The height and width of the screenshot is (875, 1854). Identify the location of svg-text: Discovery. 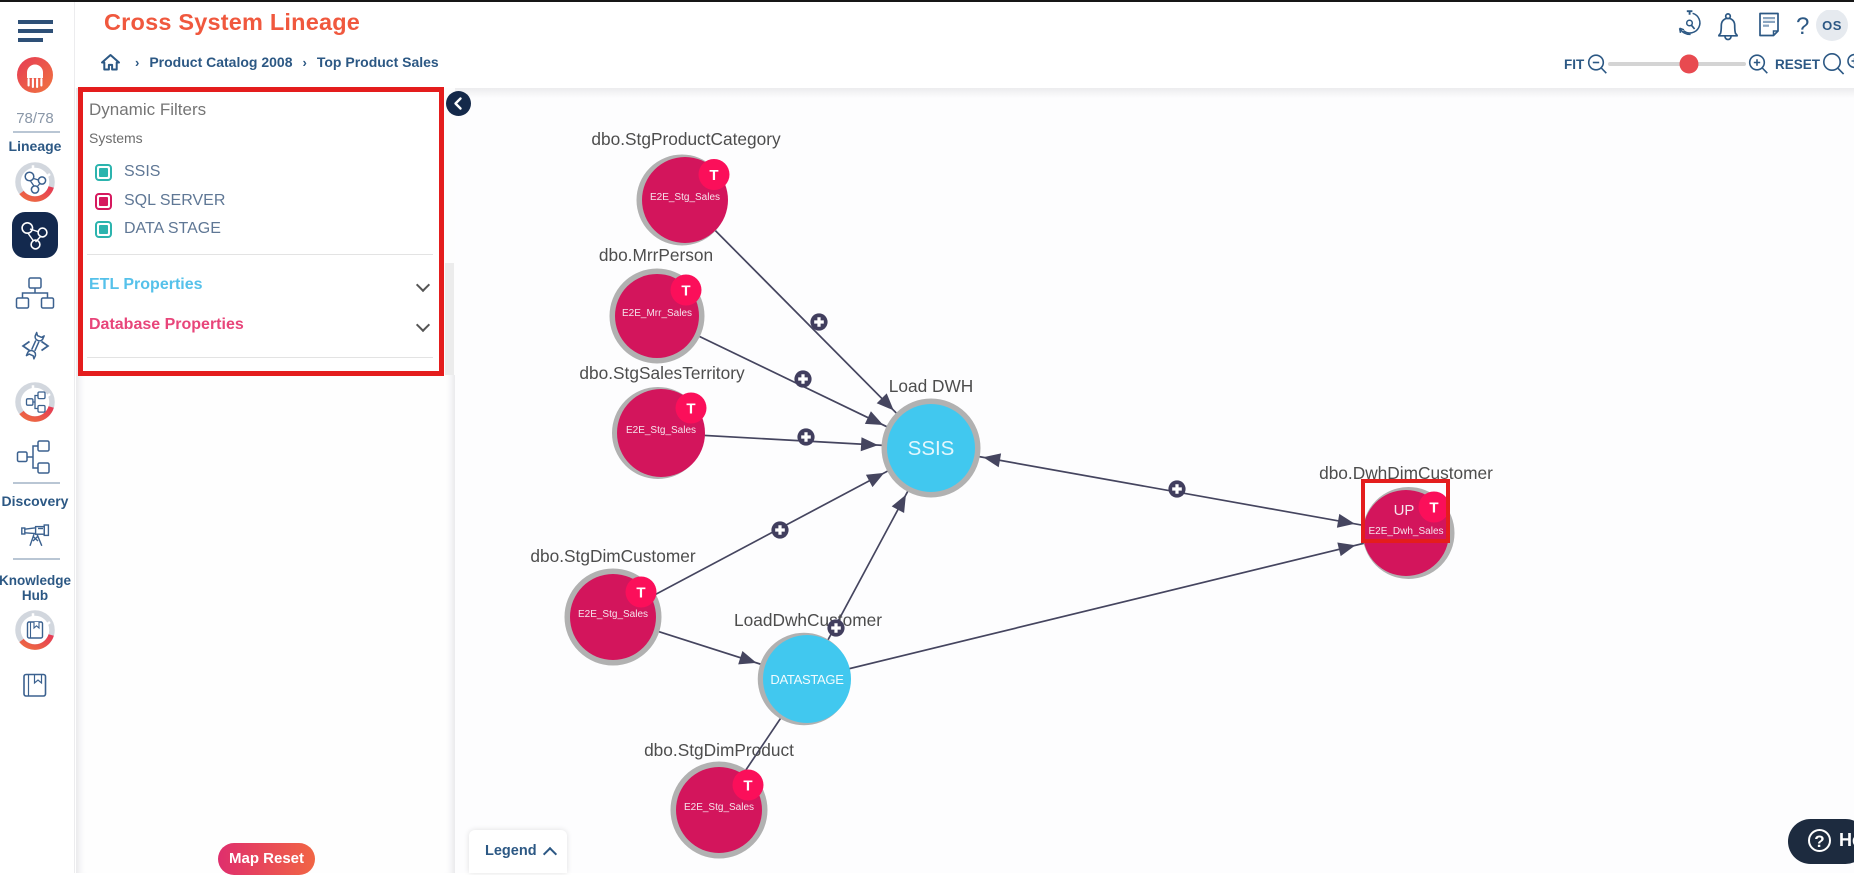
(35, 501).